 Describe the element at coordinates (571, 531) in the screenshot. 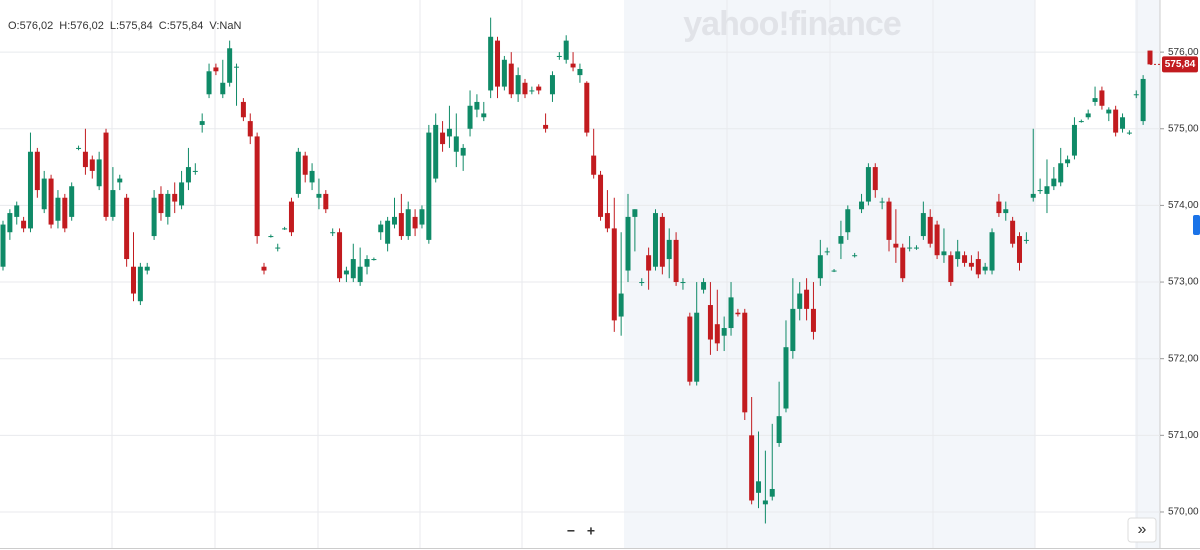

I see `zoom-out-button: −` at that location.